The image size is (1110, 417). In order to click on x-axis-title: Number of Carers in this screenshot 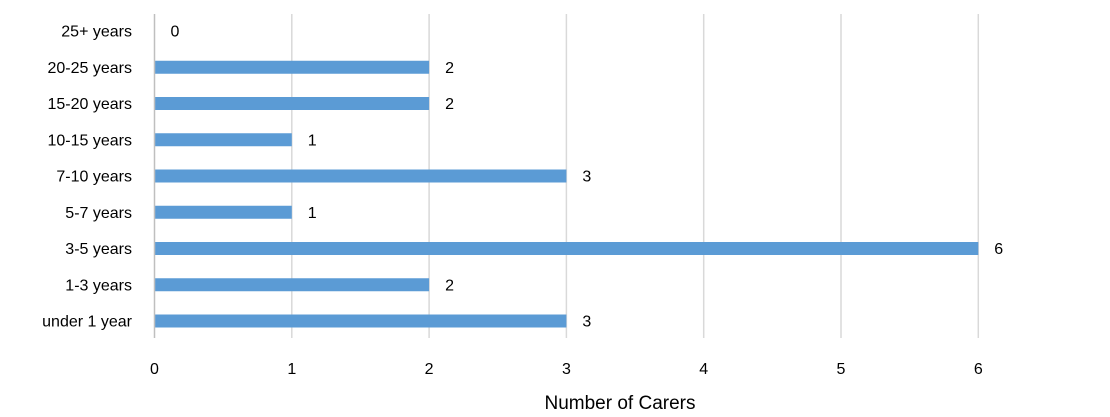, I will do `click(620, 403)`.